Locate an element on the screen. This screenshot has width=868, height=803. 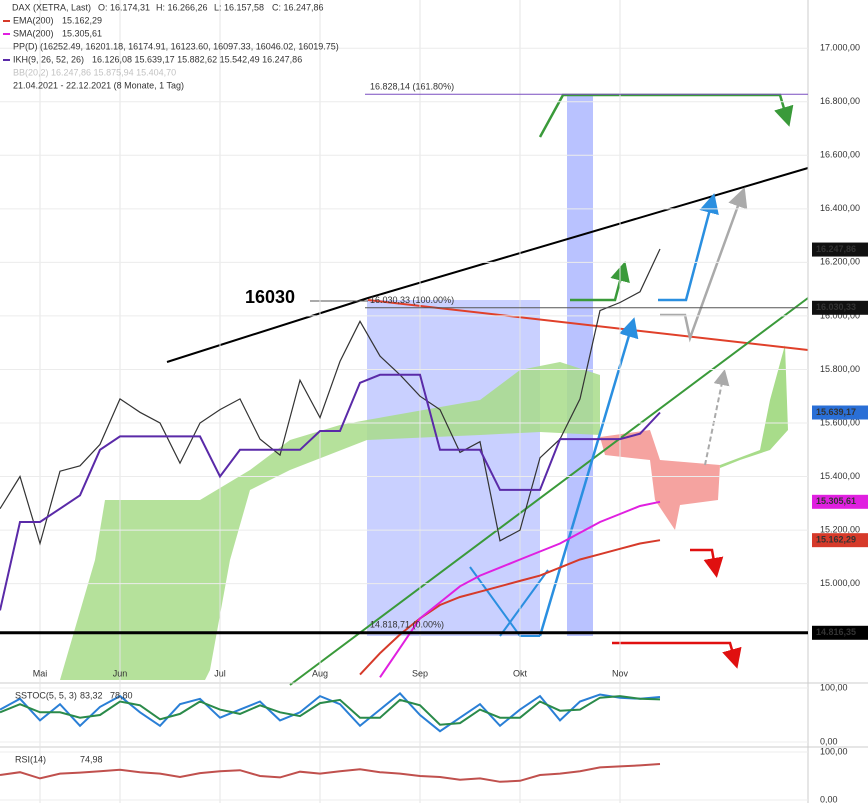
price-tag-label: 15.162,29 is located at coordinates (836, 540).